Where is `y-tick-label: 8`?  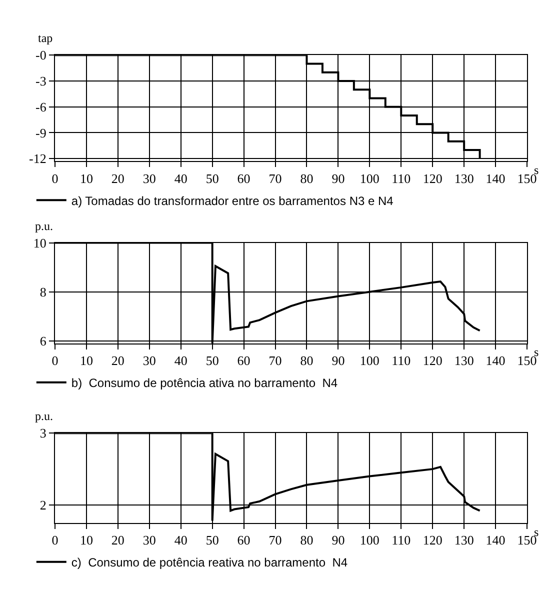
y-tick-label: 8 is located at coordinates (43, 292).